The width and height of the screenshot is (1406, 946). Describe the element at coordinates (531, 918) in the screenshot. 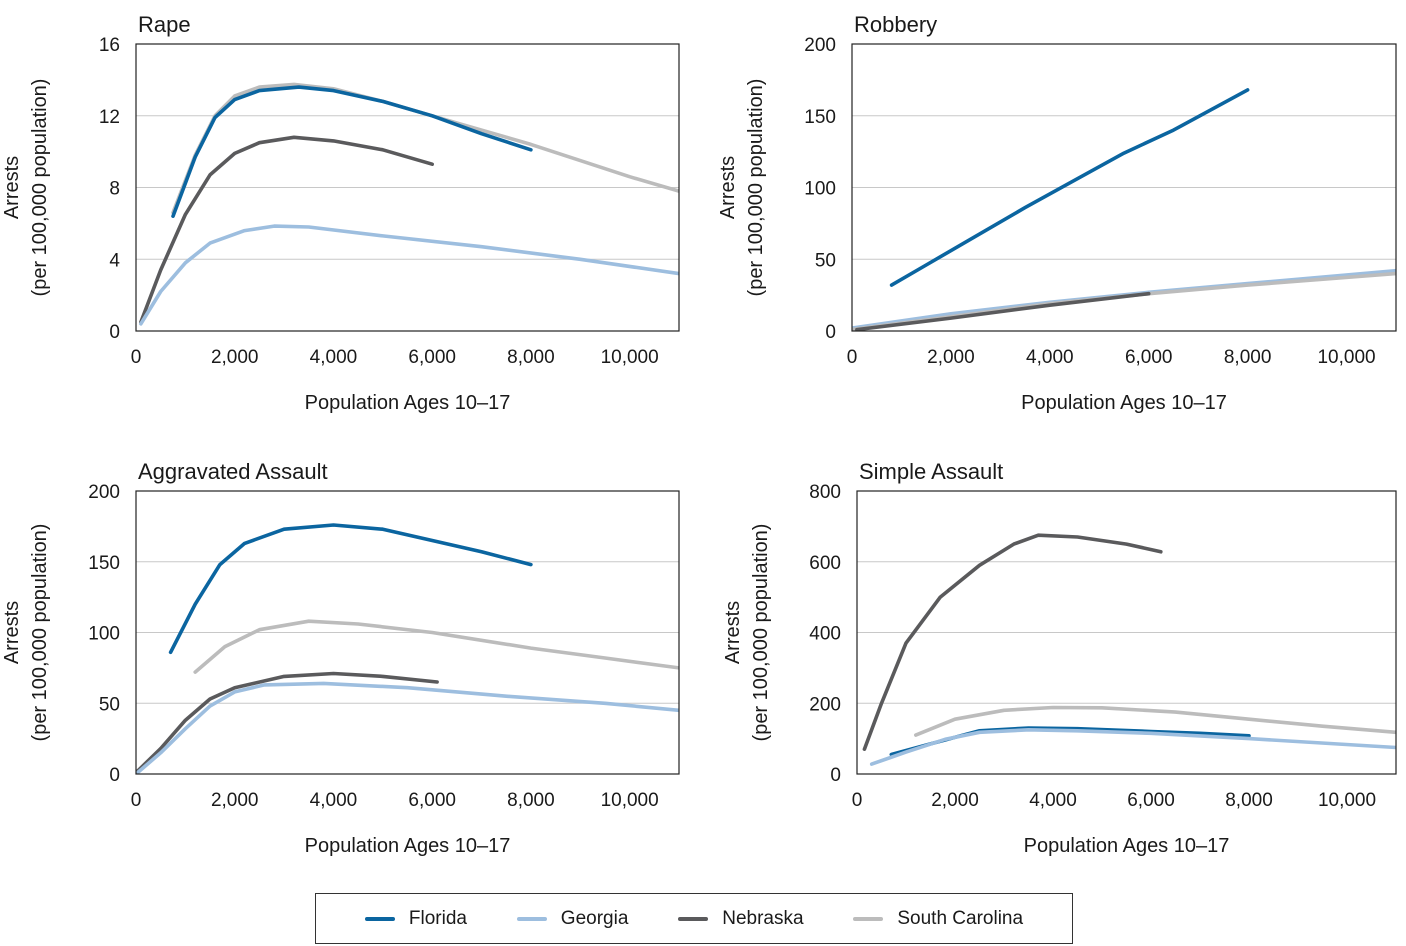

I see `legend-swatch-georgia` at that location.